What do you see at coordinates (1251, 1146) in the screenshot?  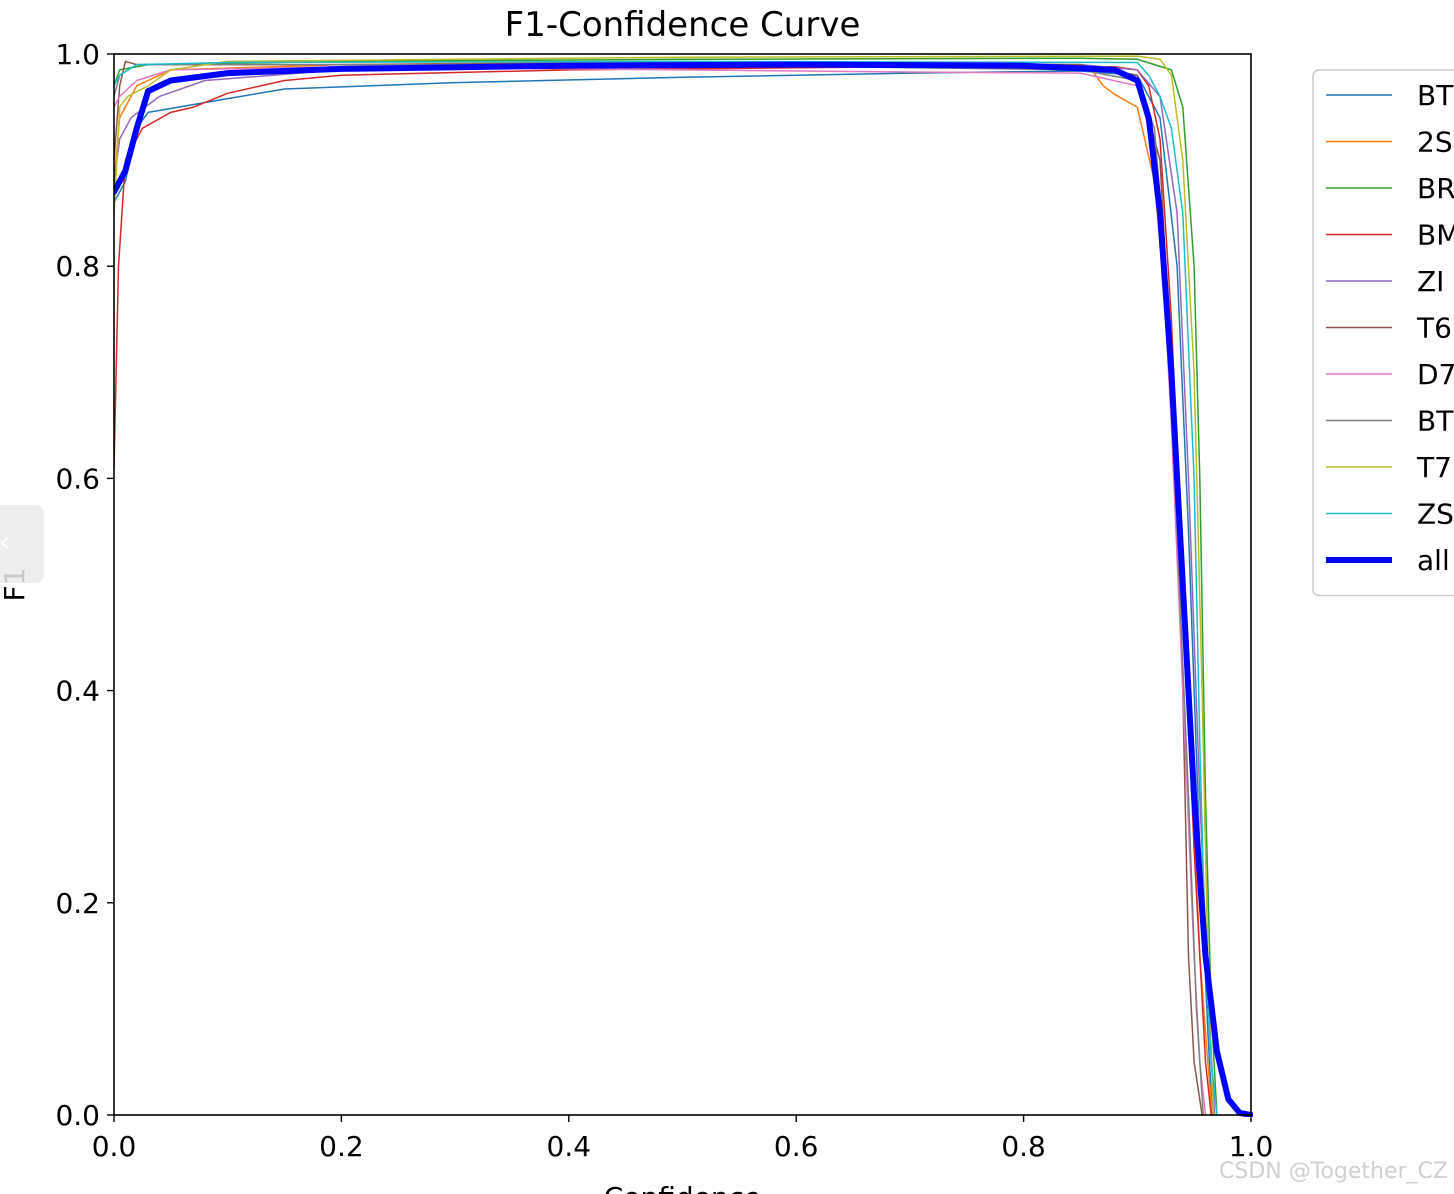 I see `x-tick-label: 1.0` at bounding box center [1251, 1146].